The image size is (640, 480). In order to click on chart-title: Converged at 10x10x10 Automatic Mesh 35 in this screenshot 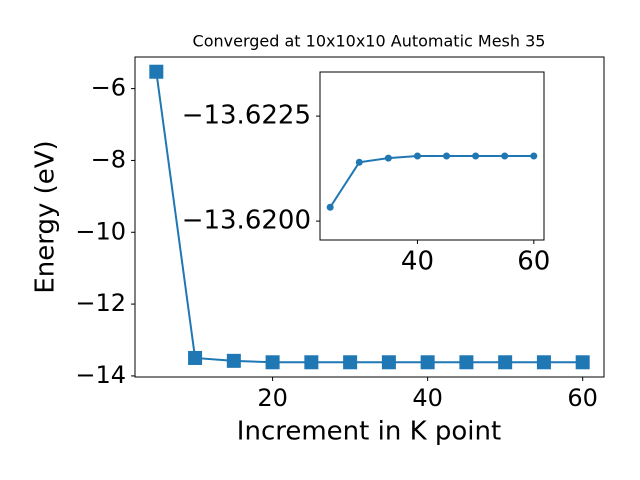, I will do `click(369, 41)`.